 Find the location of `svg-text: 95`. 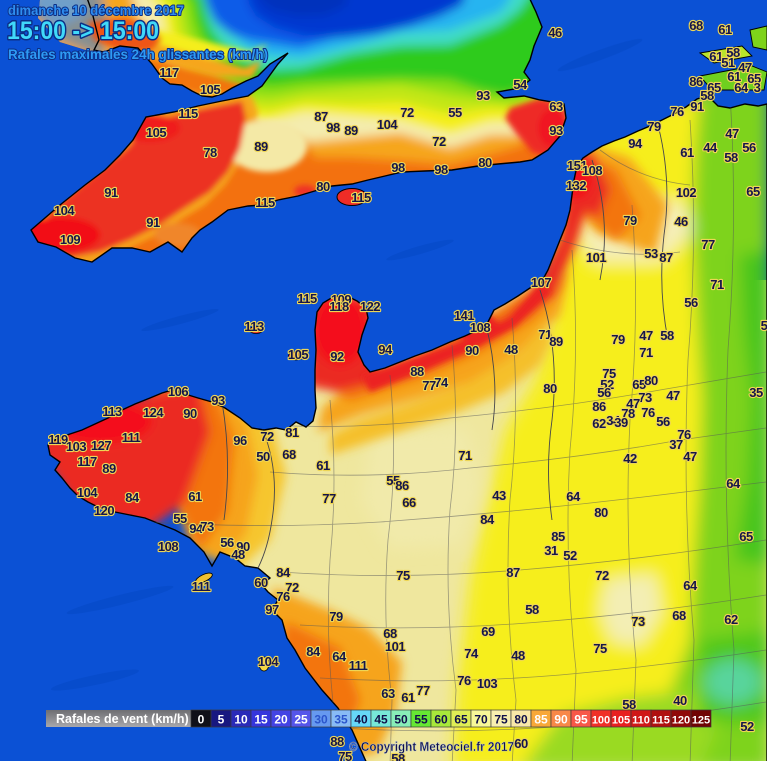

svg-text: 95 is located at coordinates (581, 720).